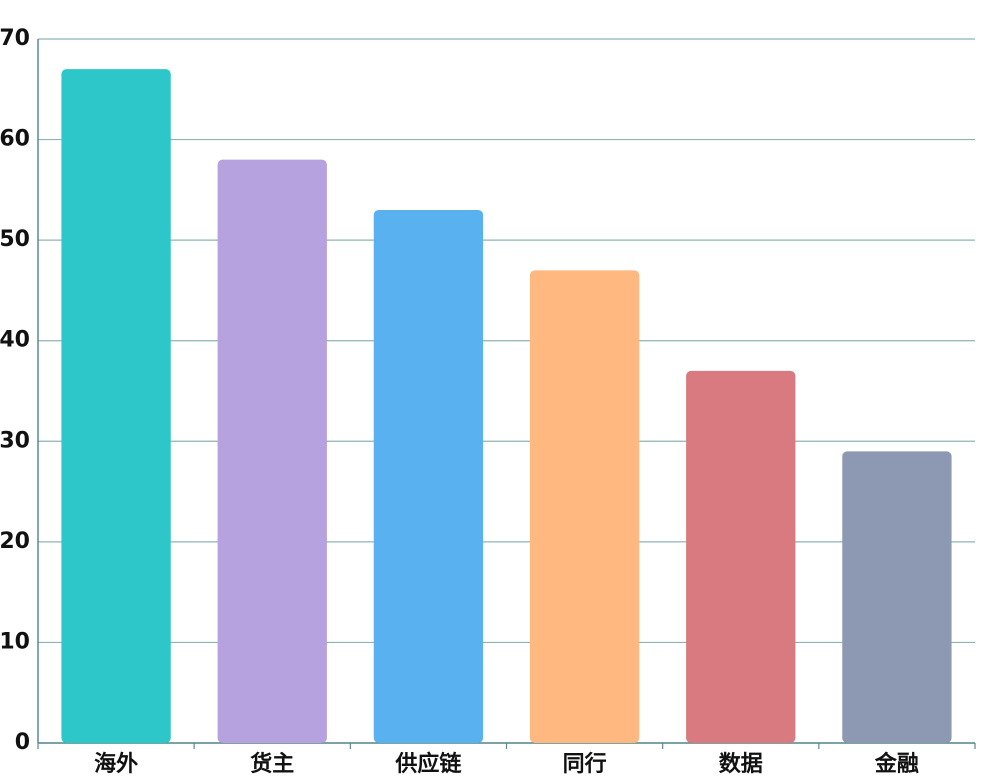  Describe the element at coordinates (15, 641) in the screenshot. I see `y-tick-label: 10` at that location.